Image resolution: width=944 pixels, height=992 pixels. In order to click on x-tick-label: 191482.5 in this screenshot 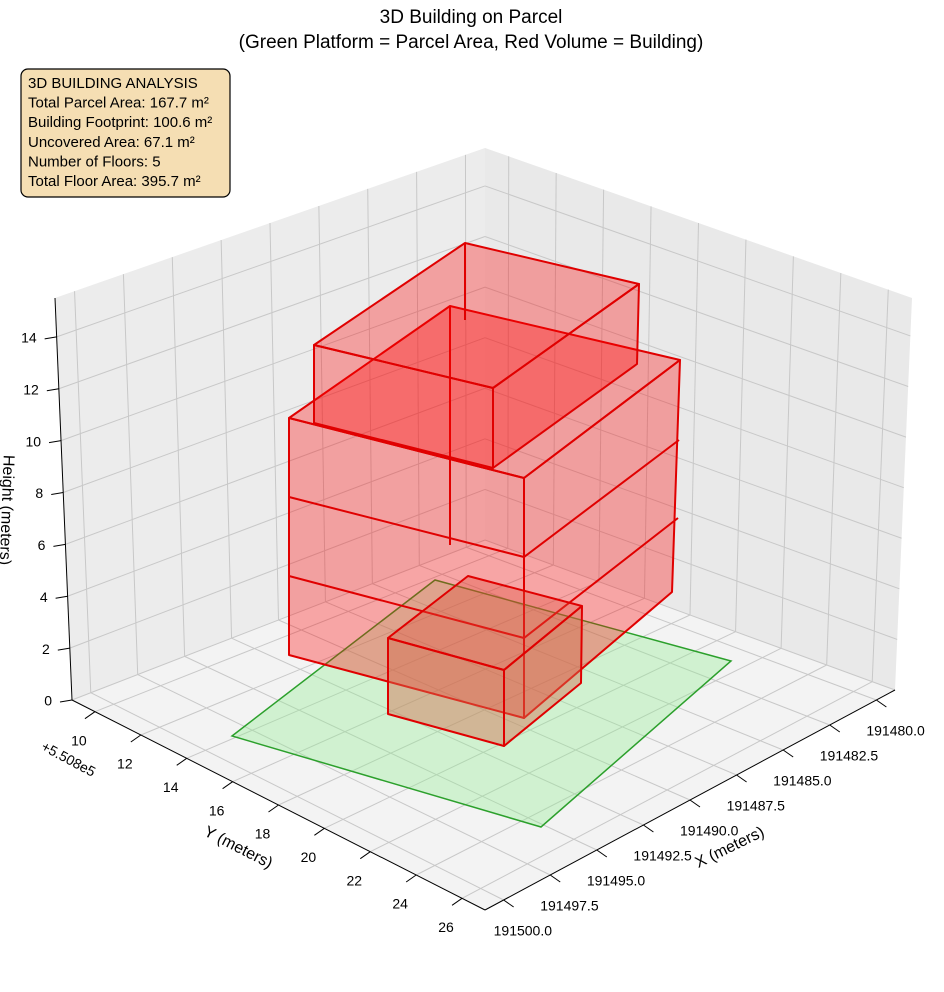, I will do `click(849, 756)`.